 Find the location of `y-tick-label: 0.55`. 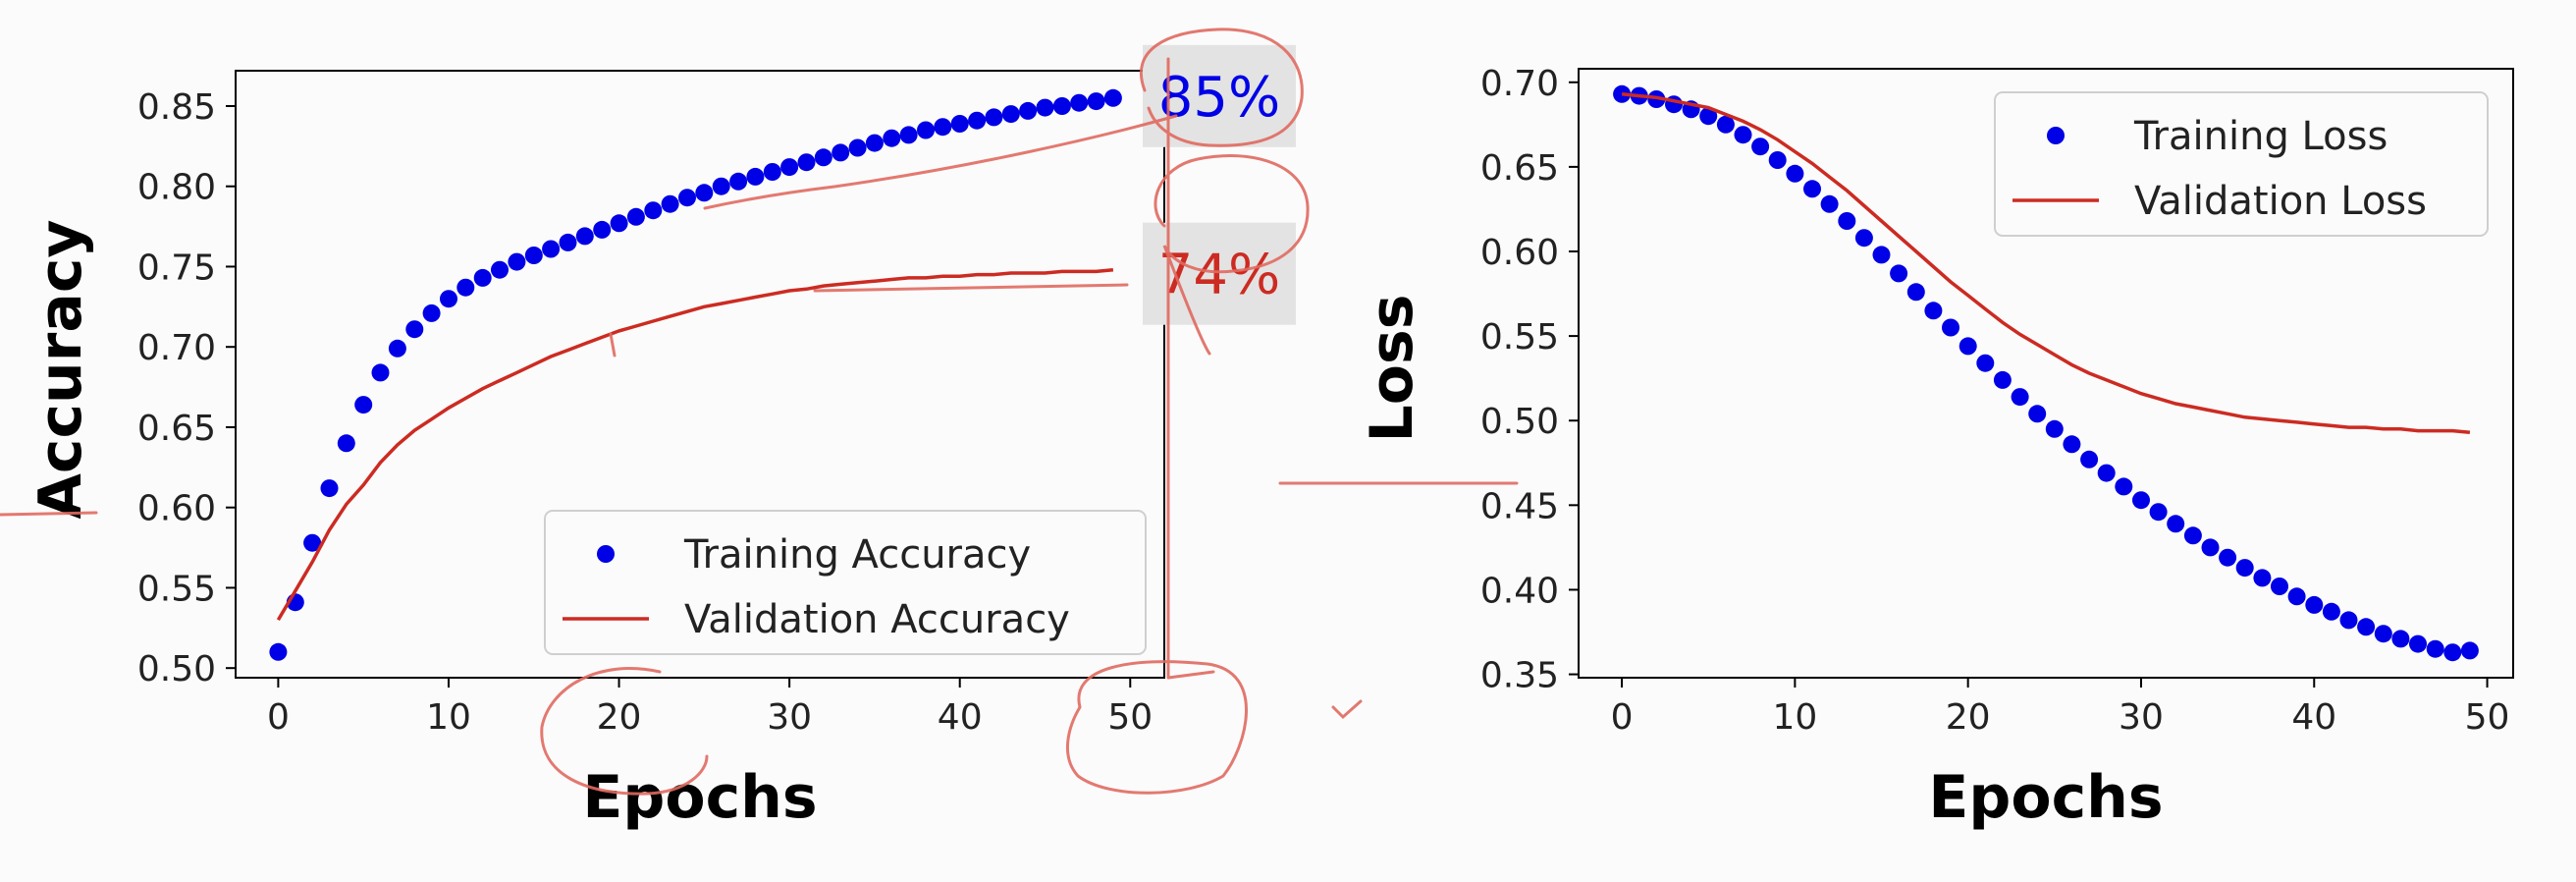

y-tick-label: 0.55 is located at coordinates (1519, 337).